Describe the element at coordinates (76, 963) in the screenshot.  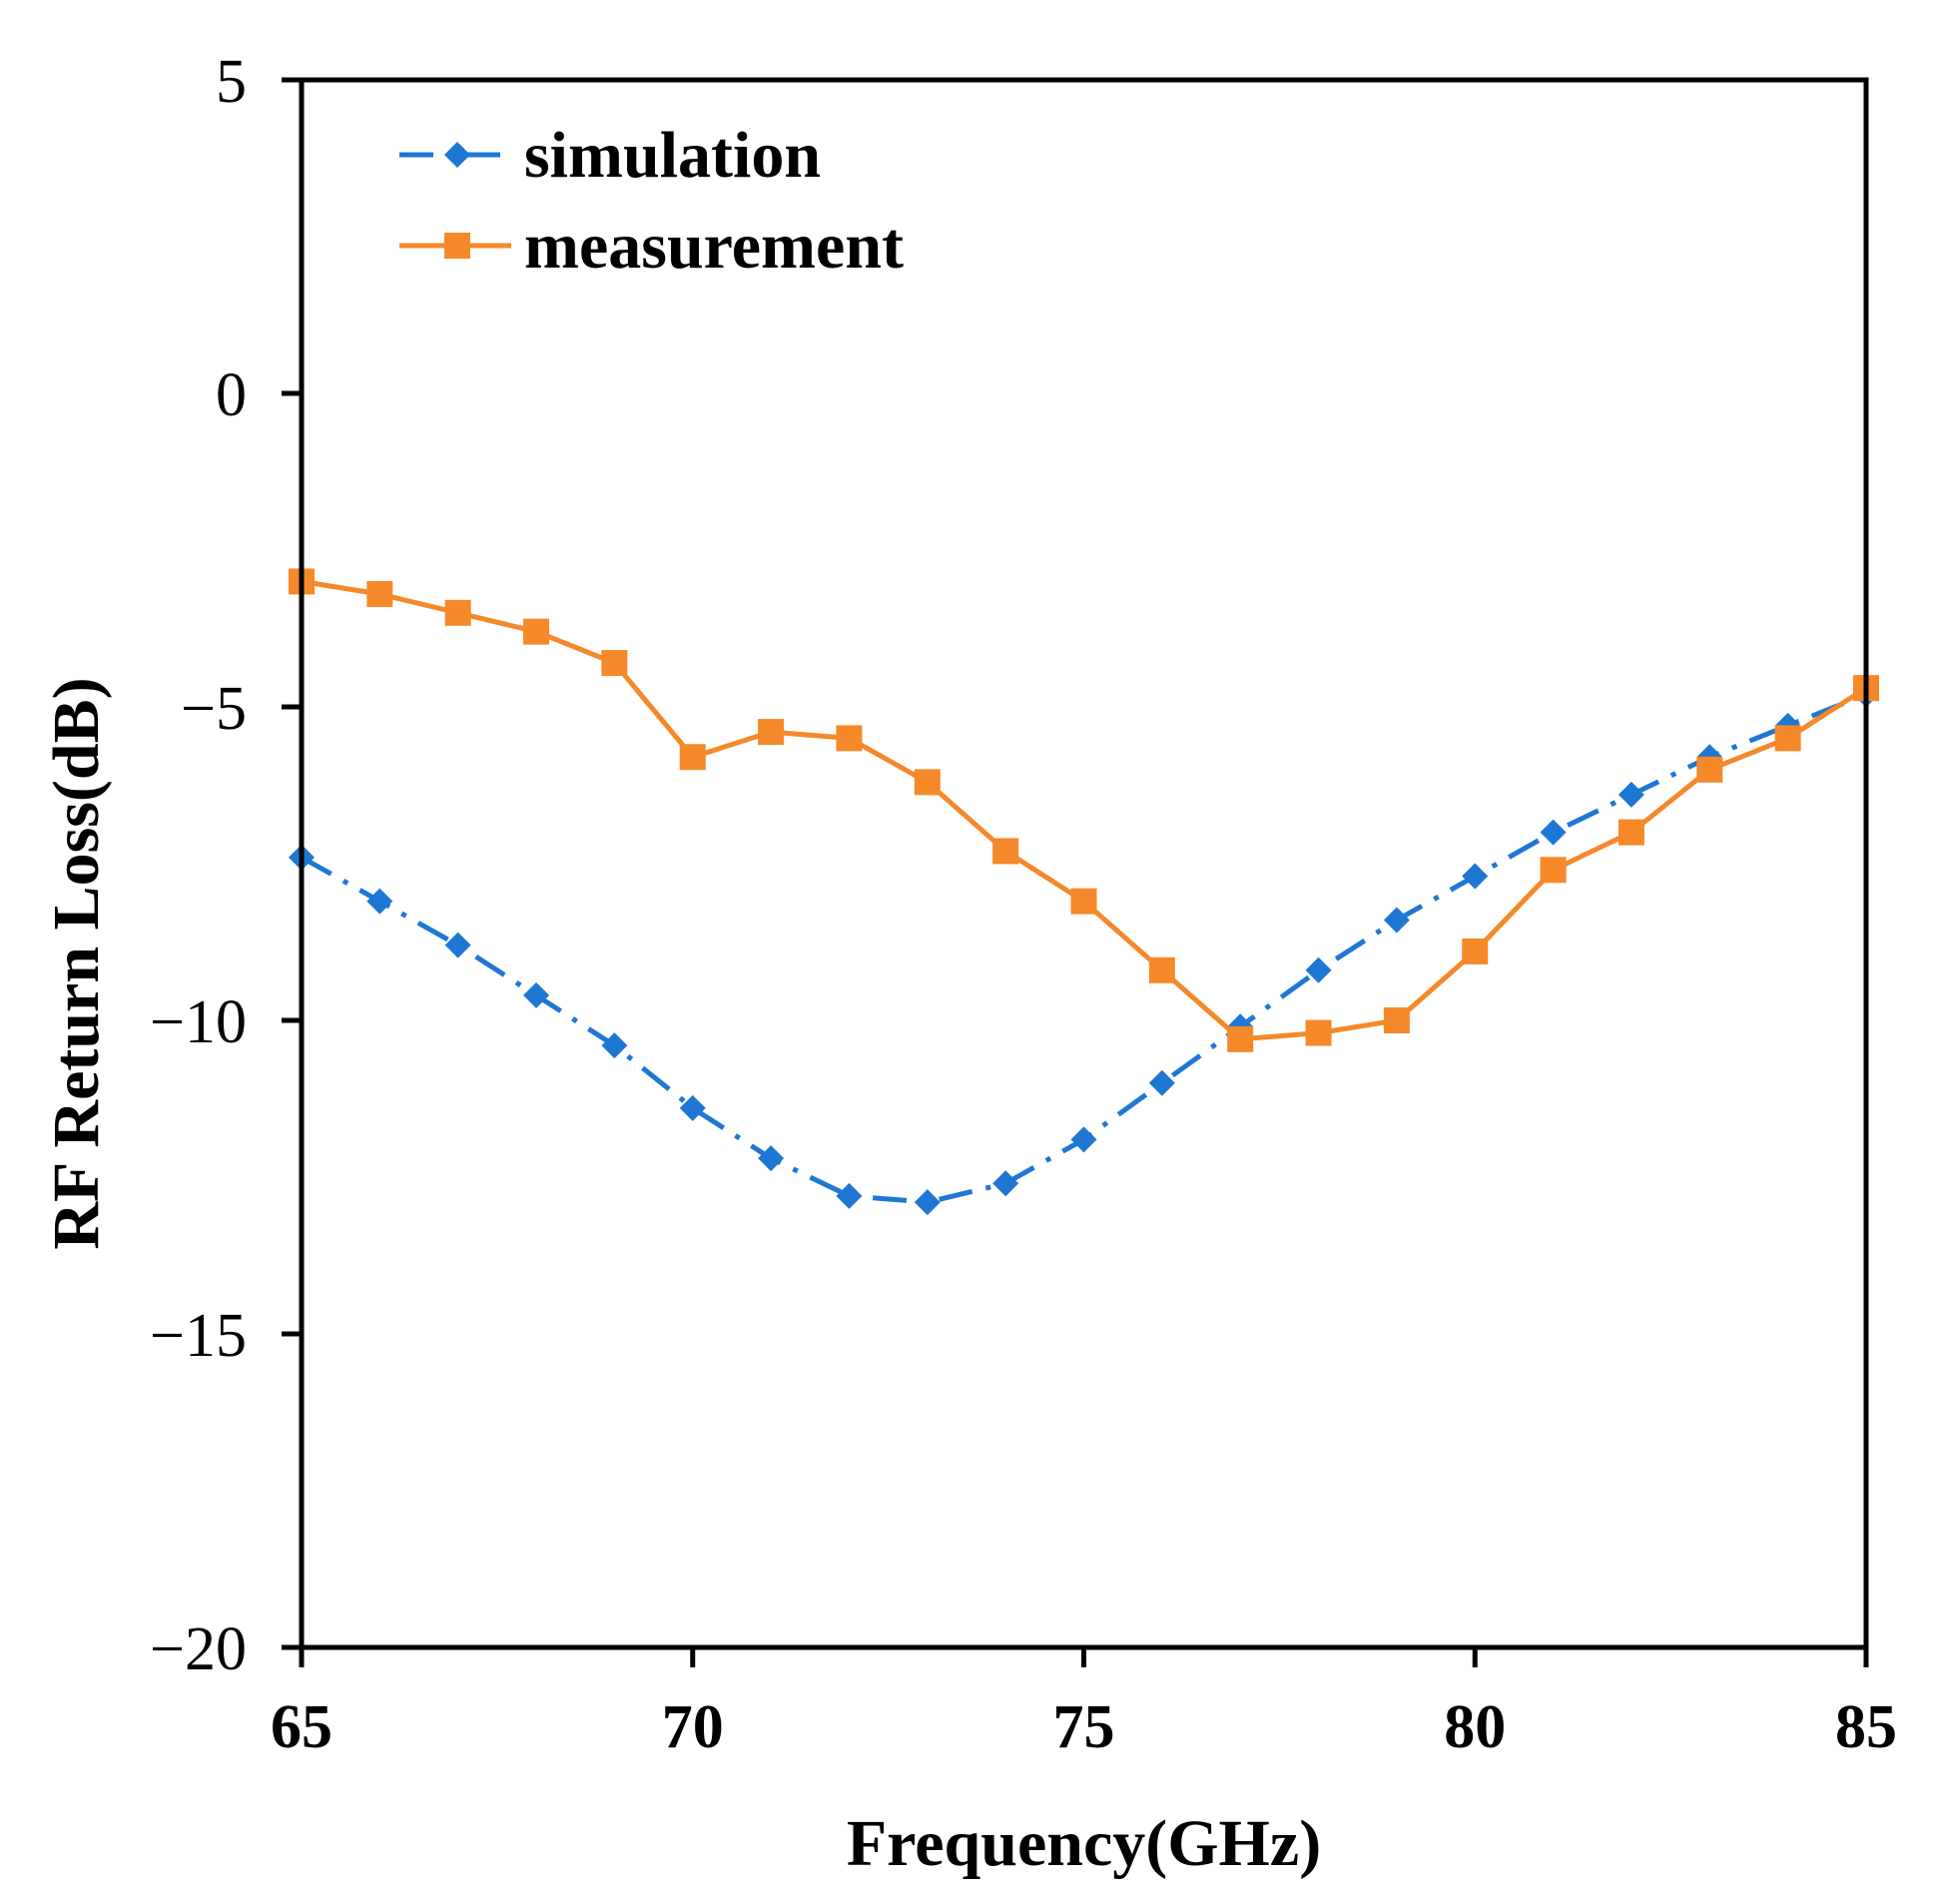
I see `y-axis-title: RF Return Loss(dB)` at that location.